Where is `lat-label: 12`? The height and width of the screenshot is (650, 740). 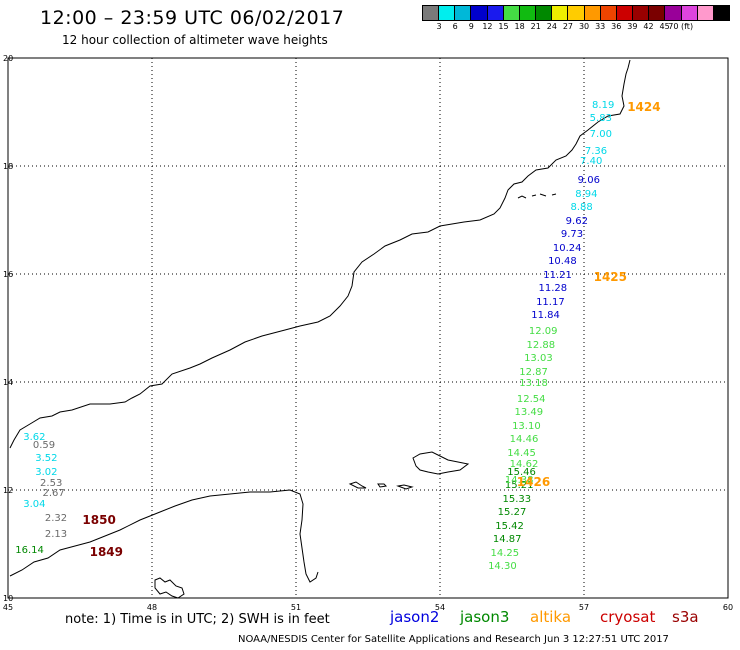 lat-label: 12 is located at coordinates (8, 490).